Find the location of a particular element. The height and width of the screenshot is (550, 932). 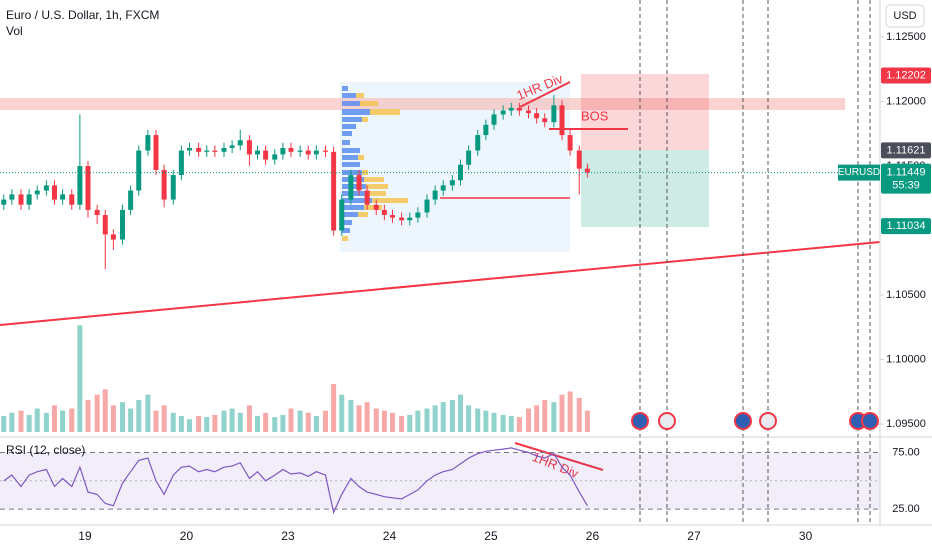

y-tick-label: 1.09500 is located at coordinates (906, 424).